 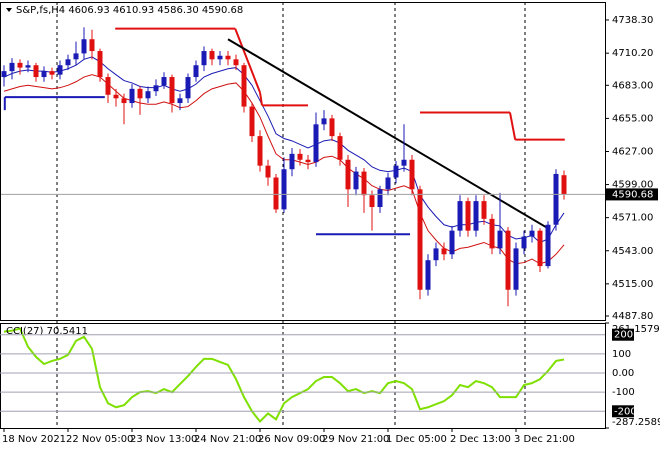 I want to click on y-tick-label: 0.00, so click(x=623, y=373).